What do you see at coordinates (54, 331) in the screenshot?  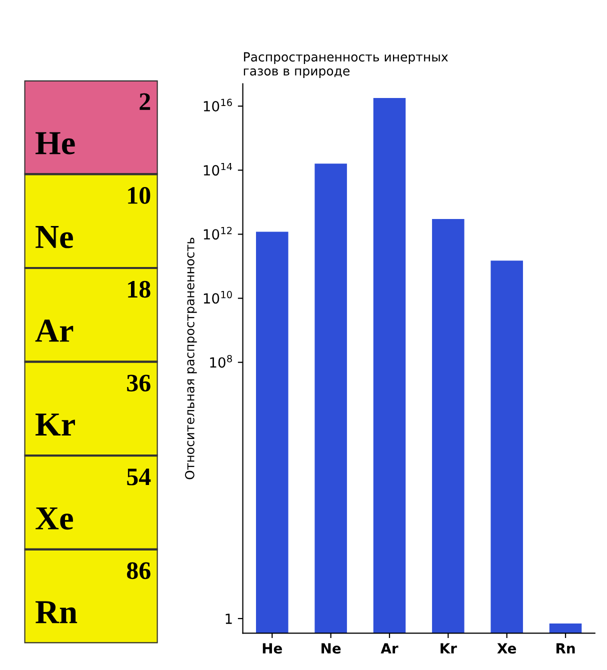 I see `category-label: Ar` at bounding box center [54, 331].